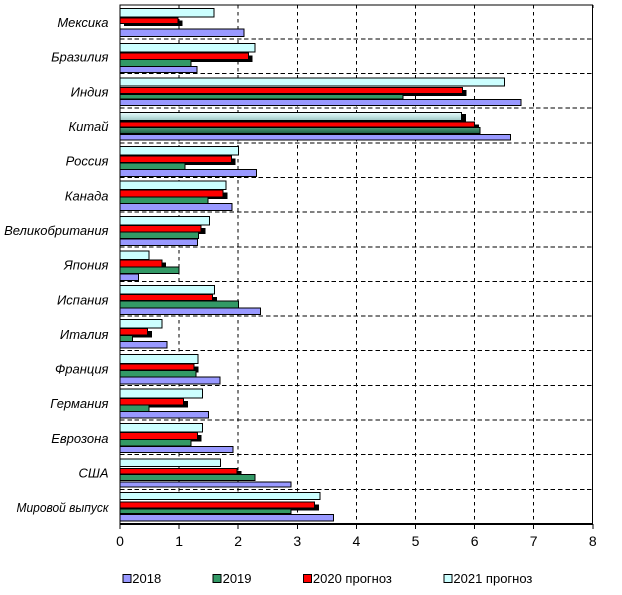 The image size is (622, 595). Describe the element at coordinates (56, 230) in the screenshot. I see `svg-text: Великобритания` at that location.